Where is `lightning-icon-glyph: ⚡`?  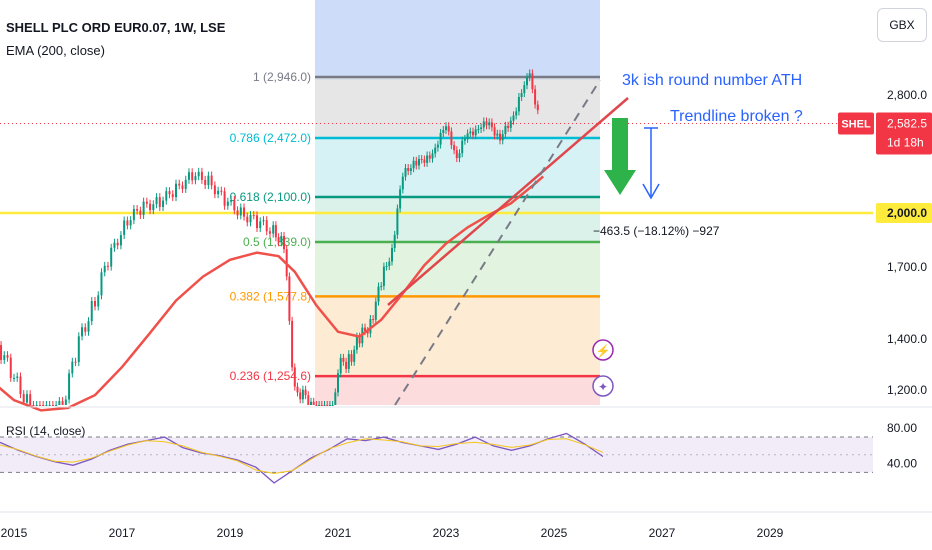
lightning-icon-glyph: ⚡ is located at coordinates (603, 351).